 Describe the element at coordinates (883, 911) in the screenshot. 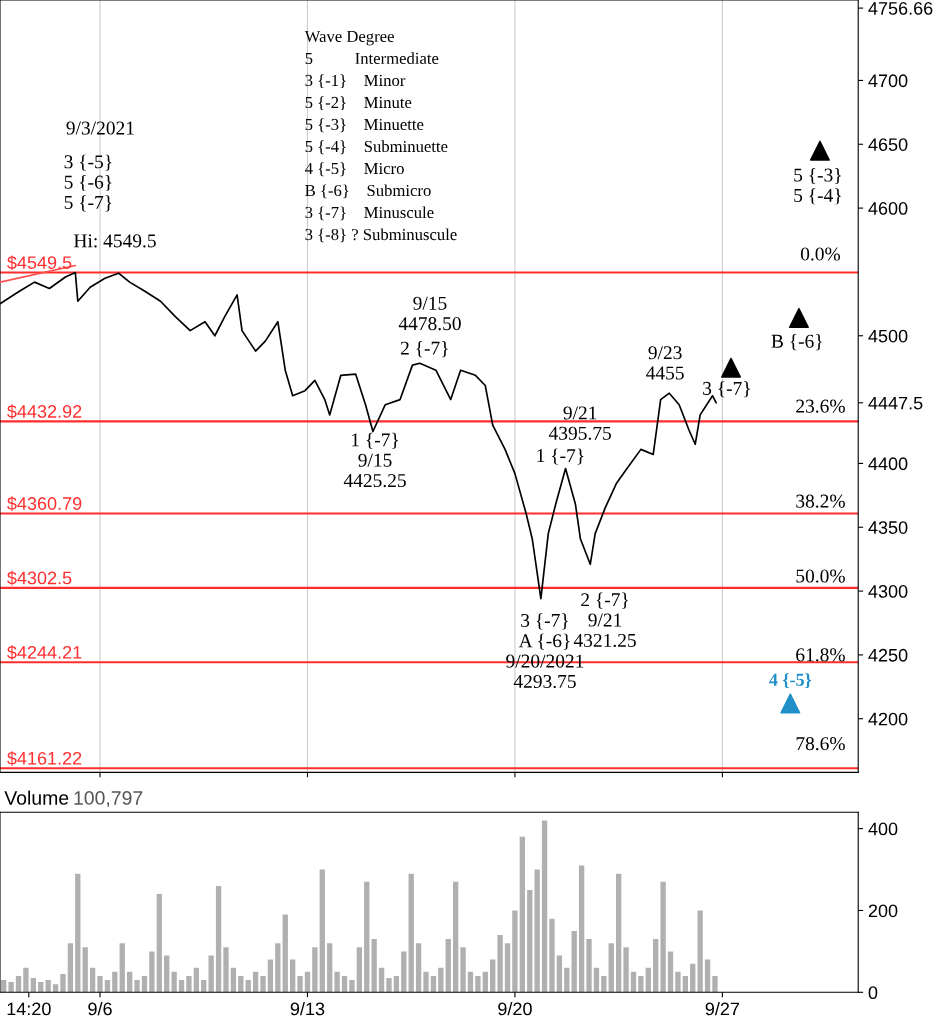

I see `y-tick-label: 200` at that location.